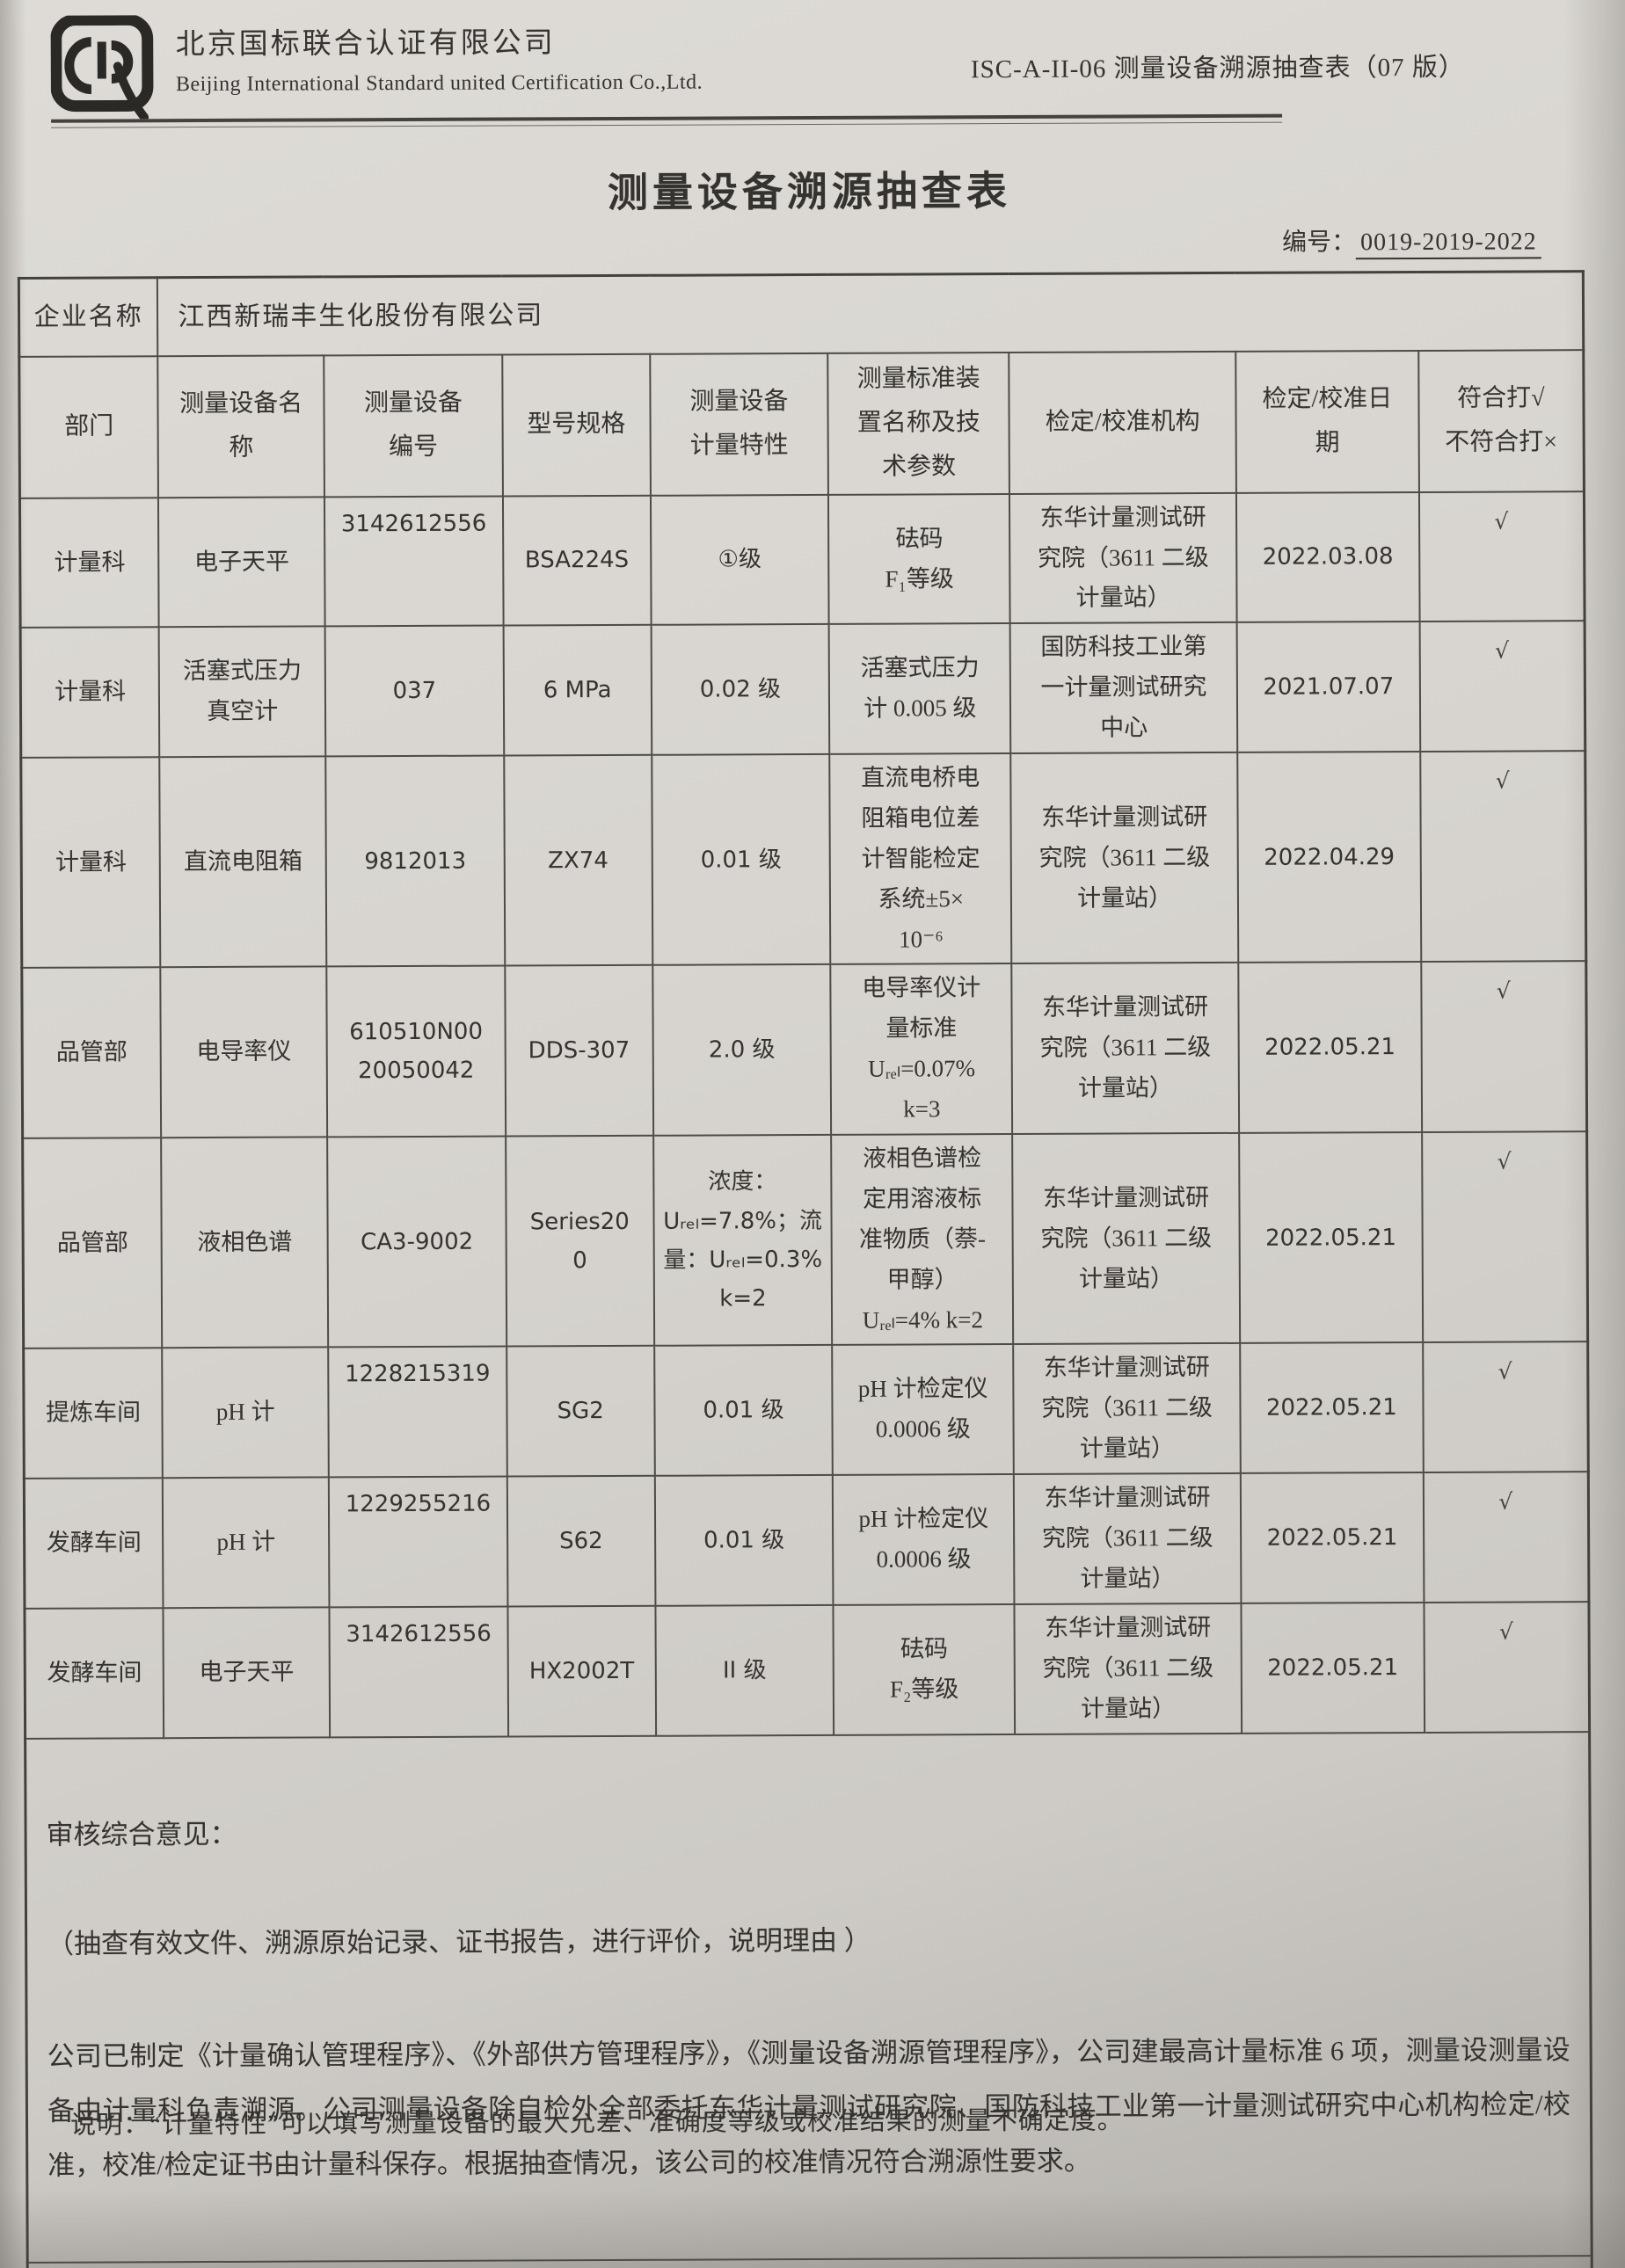 The height and width of the screenshot is (2268, 1625). I want to click on cell-serial: 1228215319, so click(417, 1413).